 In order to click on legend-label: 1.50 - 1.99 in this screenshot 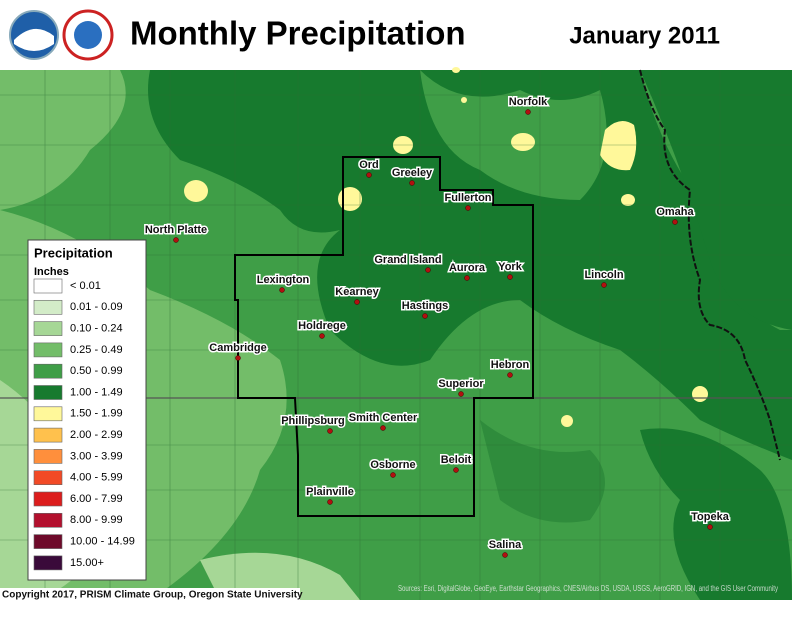, I will do `click(96, 414)`.